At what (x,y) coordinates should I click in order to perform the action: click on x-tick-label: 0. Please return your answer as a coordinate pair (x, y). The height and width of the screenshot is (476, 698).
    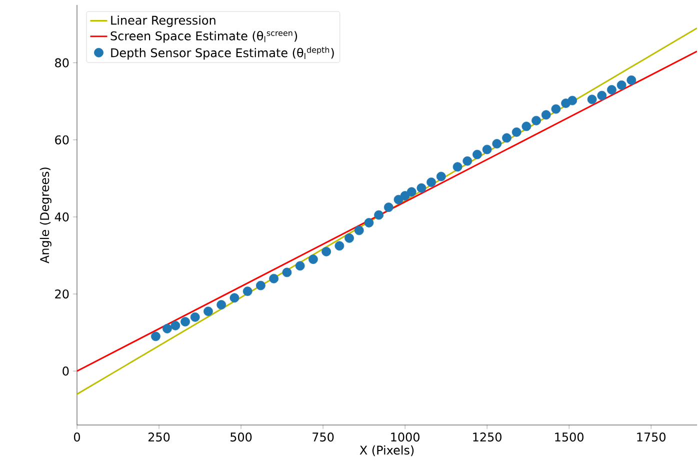
    Looking at the image, I should click on (77, 437).